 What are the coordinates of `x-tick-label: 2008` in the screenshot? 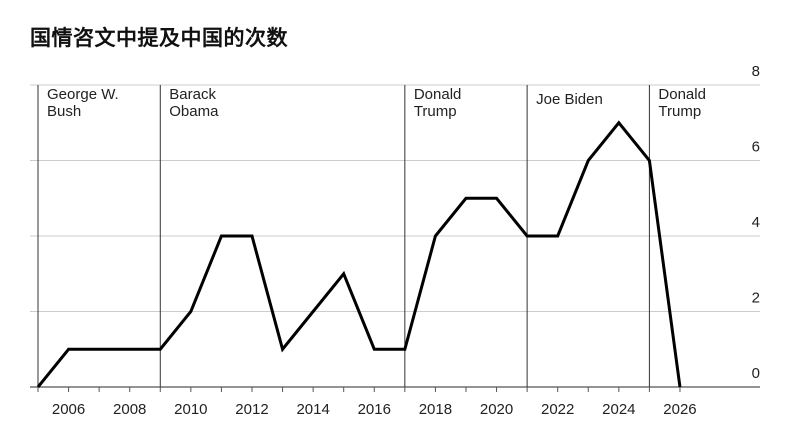 It's located at (129, 409).